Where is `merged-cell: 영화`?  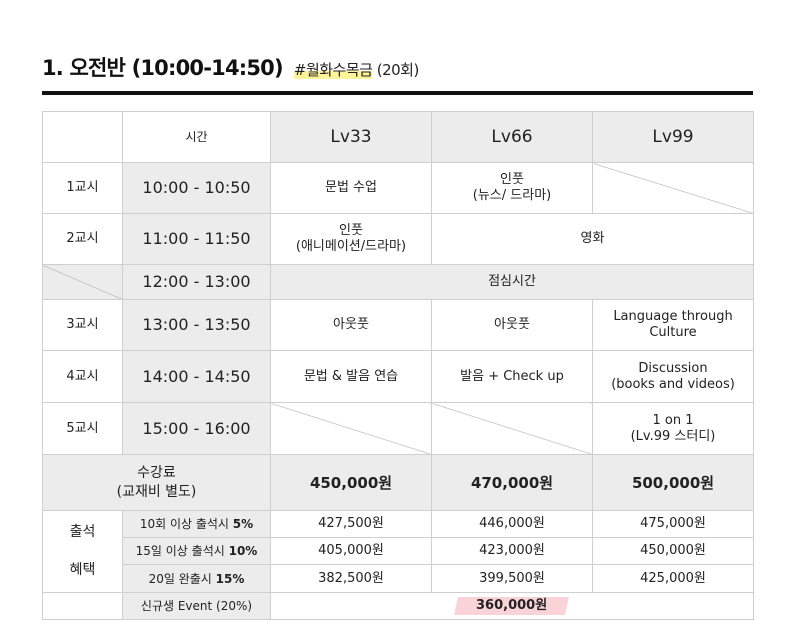 merged-cell: 영화 is located at coordinates (592, 239).